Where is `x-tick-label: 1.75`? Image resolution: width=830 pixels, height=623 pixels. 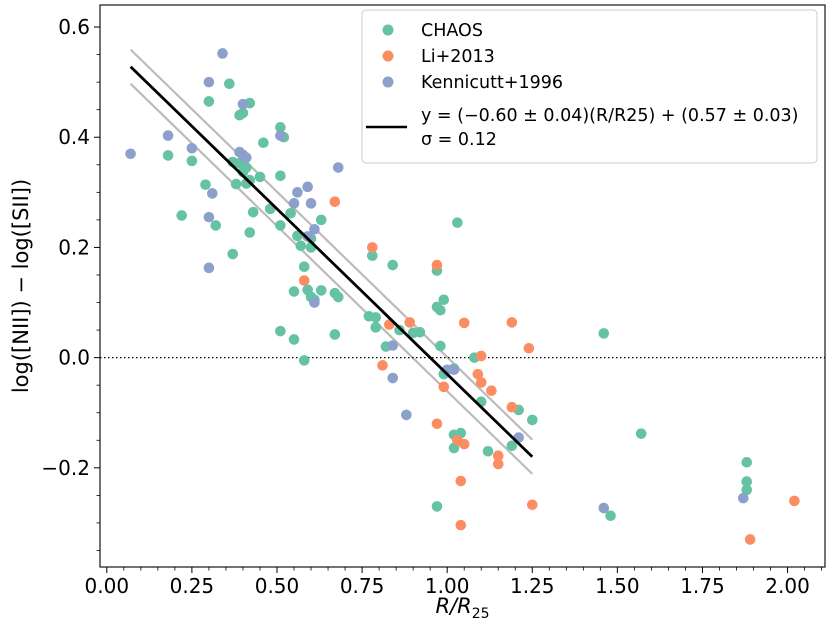 x-tick-label: 1.75 is located at coordinates (702, 586).